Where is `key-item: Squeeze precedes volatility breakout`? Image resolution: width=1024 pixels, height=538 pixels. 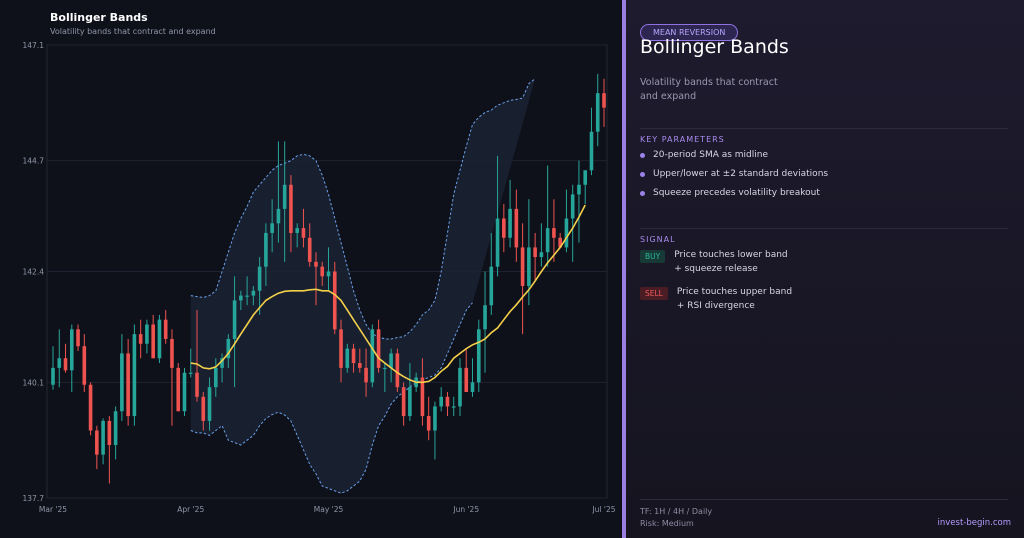
key-item: Squeeze precedes volatility breakout is located at coordinates (730, 193).